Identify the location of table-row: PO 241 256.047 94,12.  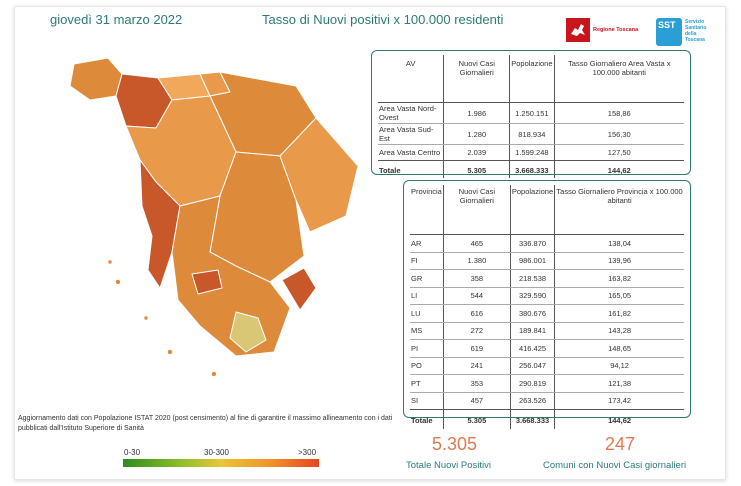
(547, 366).